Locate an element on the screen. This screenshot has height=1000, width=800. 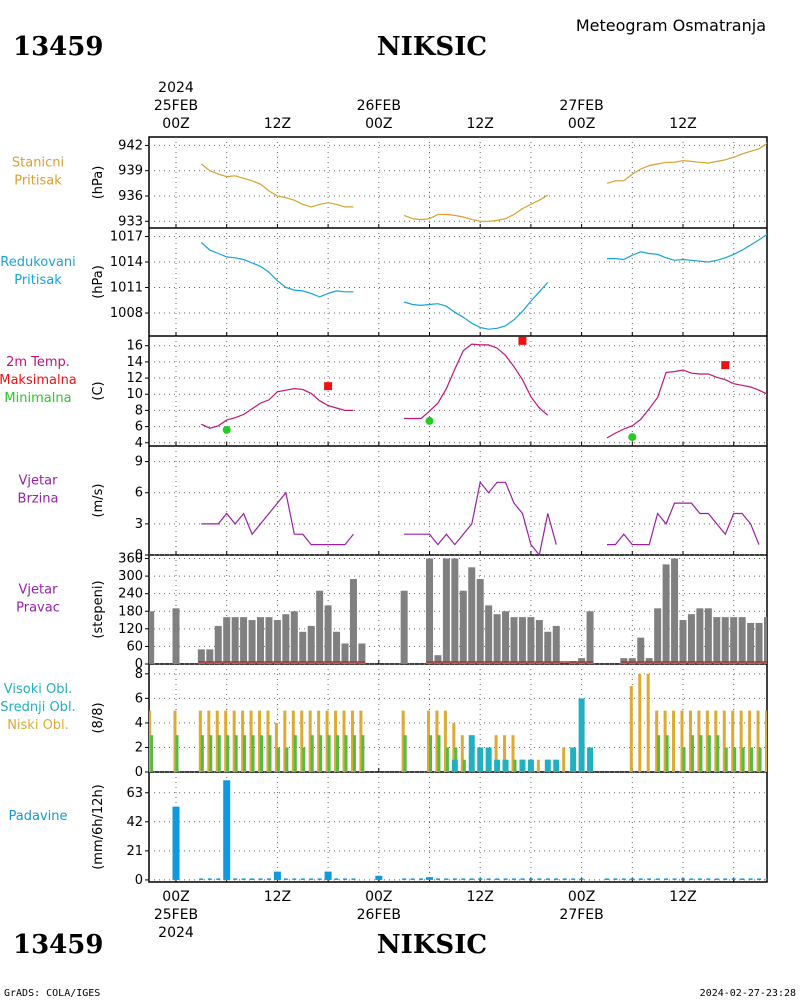
timestamp-text: 2024-02-27-23:28 is located at coordinates (748, 993).